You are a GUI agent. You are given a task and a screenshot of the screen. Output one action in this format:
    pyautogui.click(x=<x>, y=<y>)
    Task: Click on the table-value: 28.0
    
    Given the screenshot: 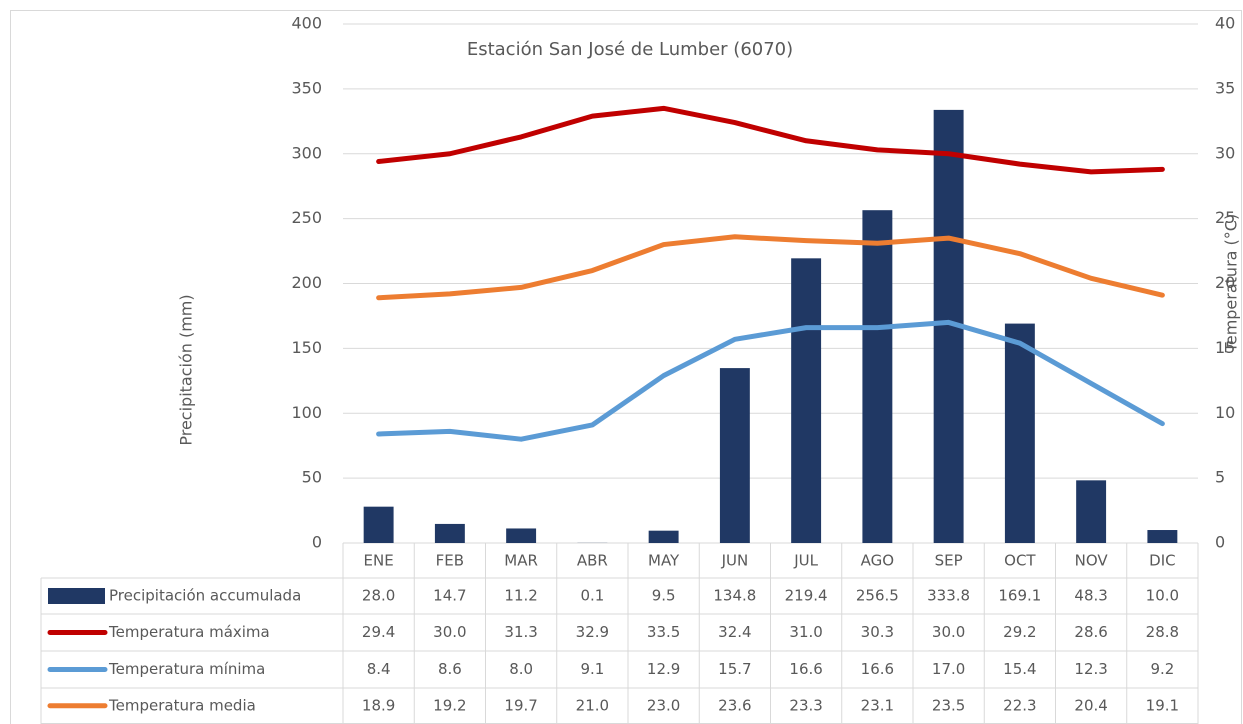 What is the action you would take?
    pyautogui.click(x=378, y=596)
    